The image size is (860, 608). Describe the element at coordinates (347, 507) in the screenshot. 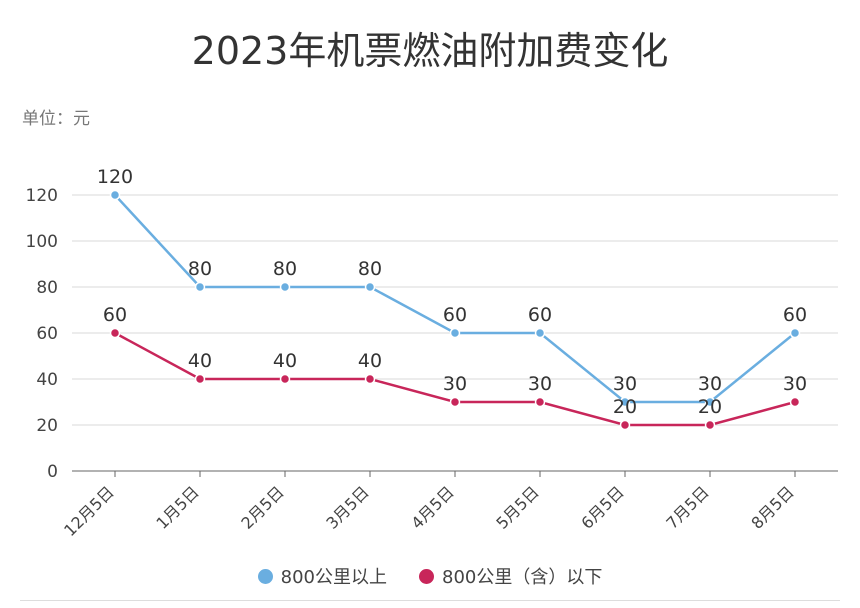

I see `x-tick-label: 3月5日` at that location.